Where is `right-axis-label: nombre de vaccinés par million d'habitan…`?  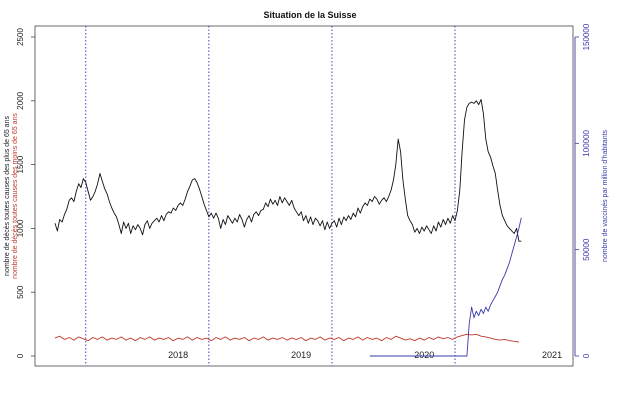 right-axis-label: nombre de vaccinés par million d'habitan… is located at coordinates (605, 195).